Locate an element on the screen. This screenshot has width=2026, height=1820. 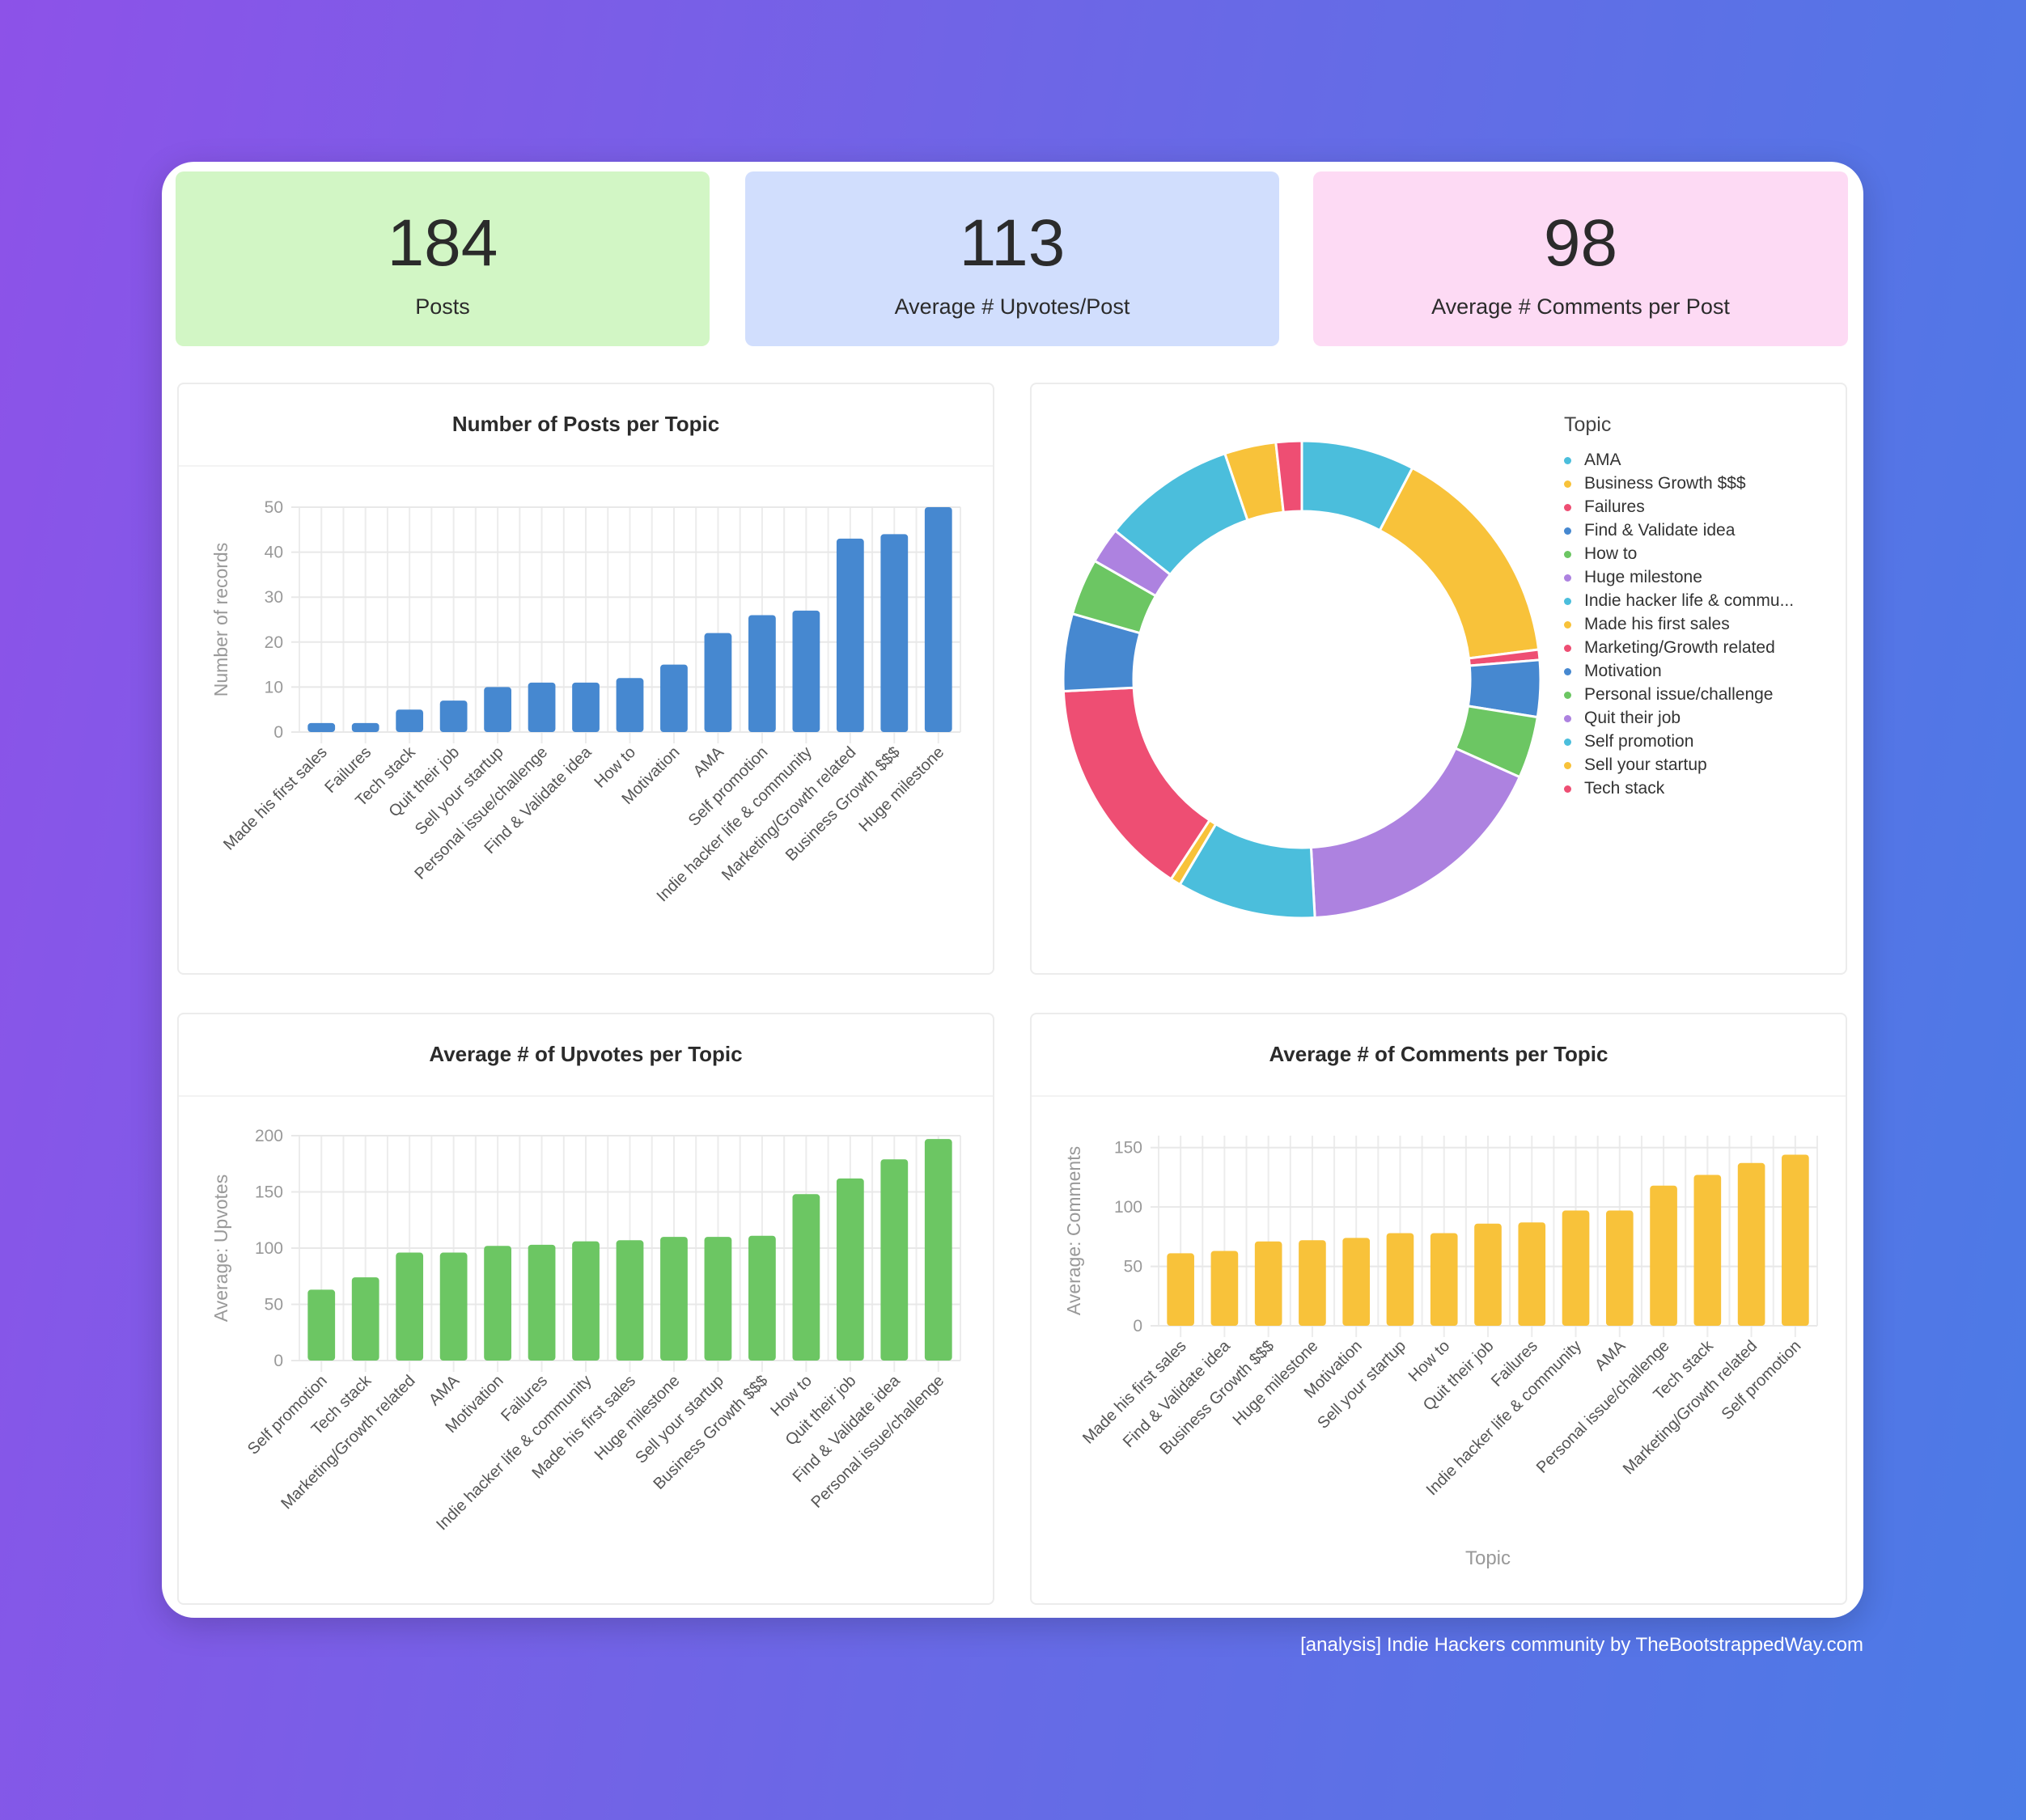
legend-item: Huge milestone is located at coordinates (1679, 577).